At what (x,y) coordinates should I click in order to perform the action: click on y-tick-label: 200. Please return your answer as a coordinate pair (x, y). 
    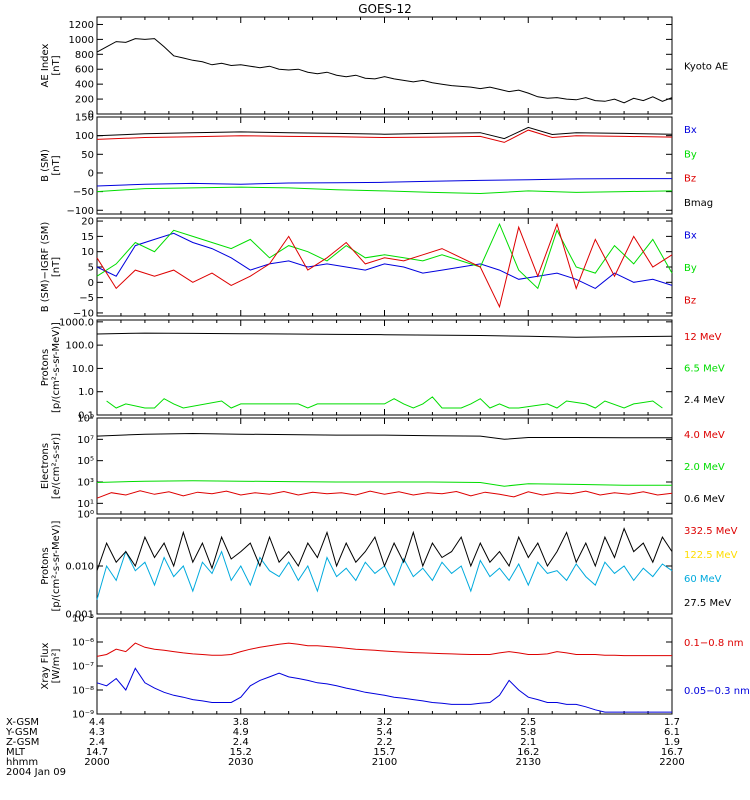
    Looking at the image, I should click on (84, 100).